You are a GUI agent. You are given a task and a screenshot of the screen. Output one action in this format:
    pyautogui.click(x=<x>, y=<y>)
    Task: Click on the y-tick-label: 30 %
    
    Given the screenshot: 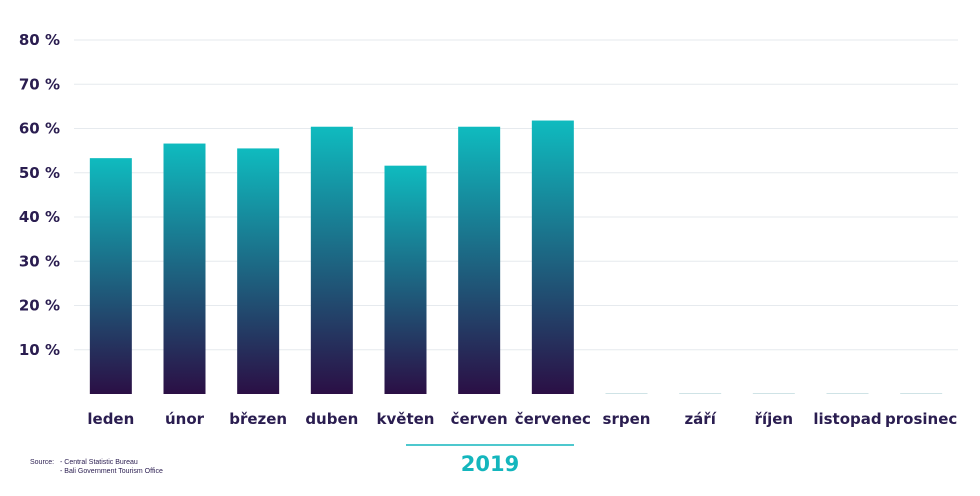 What is the action you would take?
    pyautogui.click(x=39, y=261)
    